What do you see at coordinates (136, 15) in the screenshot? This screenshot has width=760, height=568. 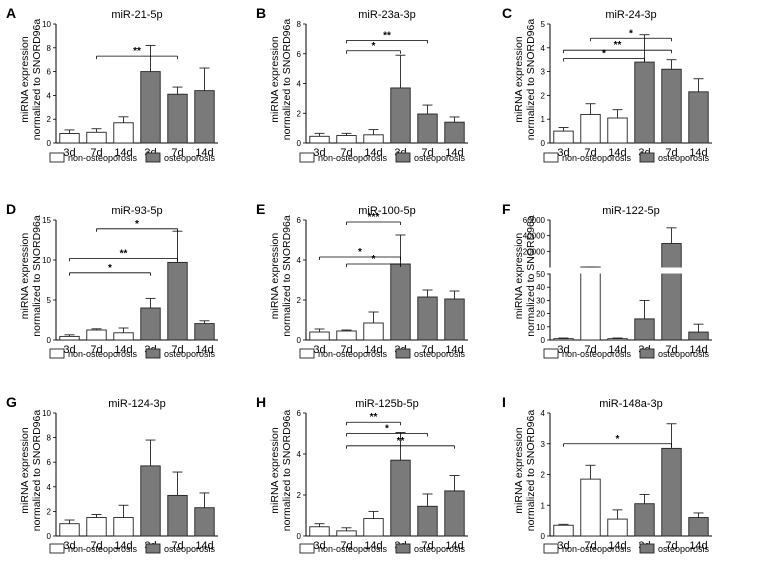 I see `chart-title: miR-21-5p` at bounding box center [136, 15].